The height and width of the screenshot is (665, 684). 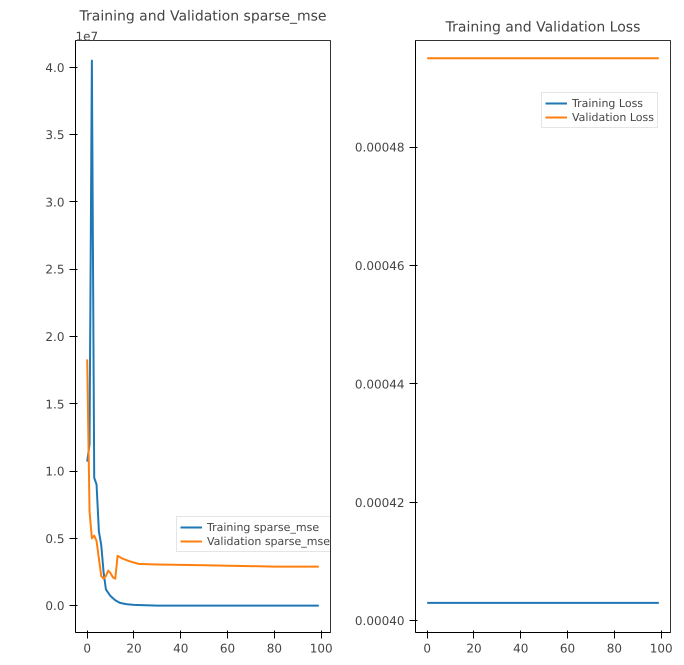 I want to click on y-tick-label: 2.5, so click(x=55, y=269).